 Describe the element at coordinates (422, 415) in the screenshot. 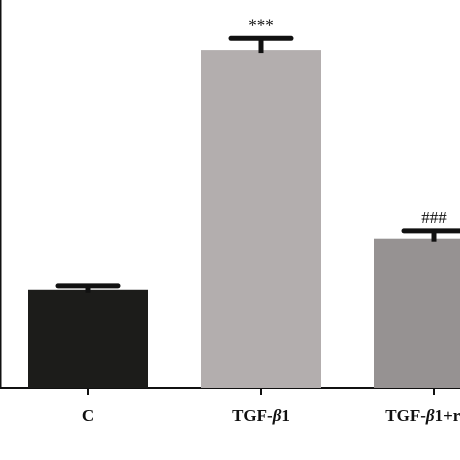

I see `x-tick-label: TGF-β1+resv` at that location.